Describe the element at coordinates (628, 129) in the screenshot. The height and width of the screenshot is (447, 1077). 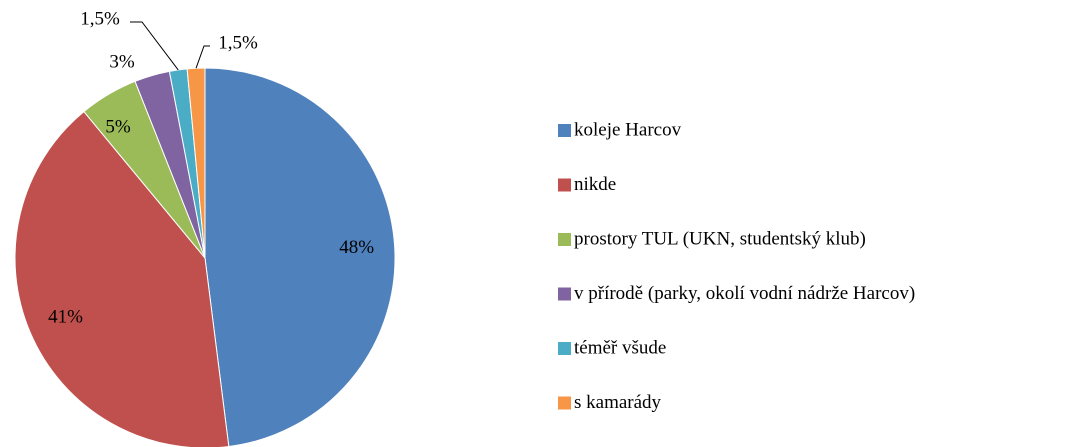
I see `legend-label: koleje Harcov` at that location.